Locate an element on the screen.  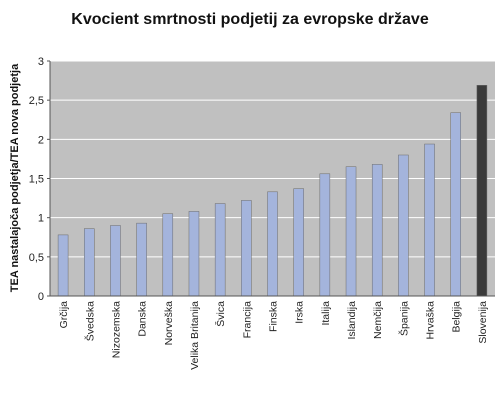
y-tick-label: 3 is located at coordinates (41, 62).